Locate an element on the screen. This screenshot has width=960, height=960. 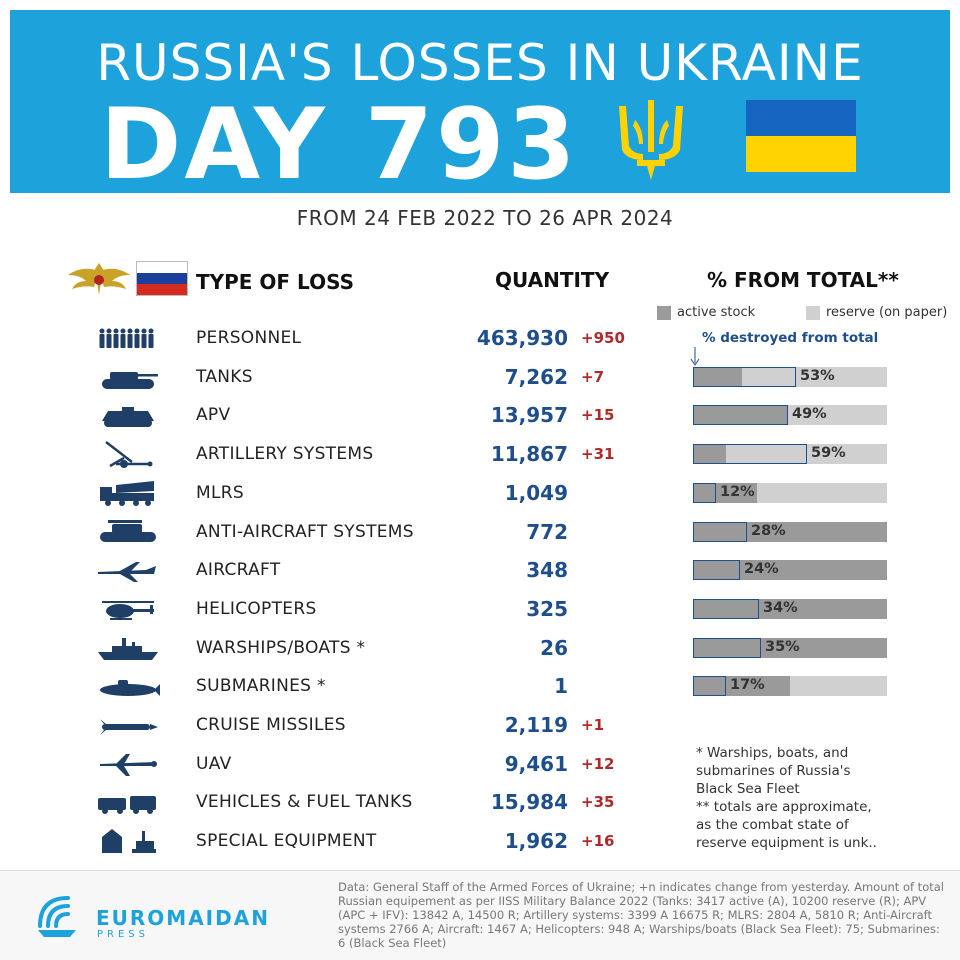
loss-type-label: MLRS is located at coordinates (220, 492).